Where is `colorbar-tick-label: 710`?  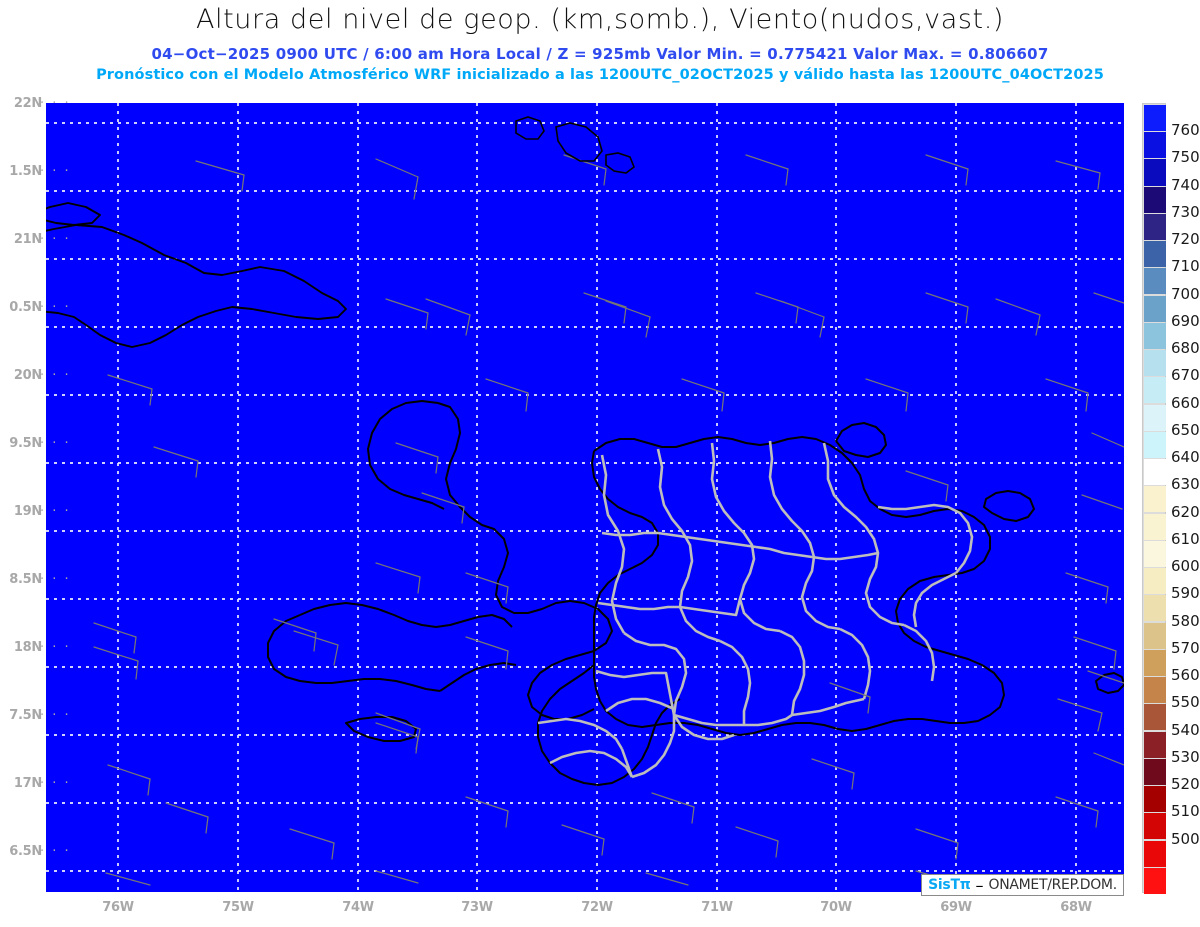 colorbar-tick-label: 710 is located at coordinates (1185, 266).